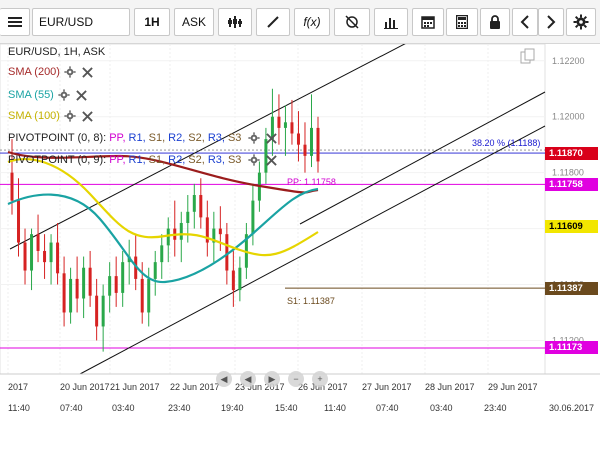  I want to click on date-label: 20 Jun 2017, so click(85, 387).